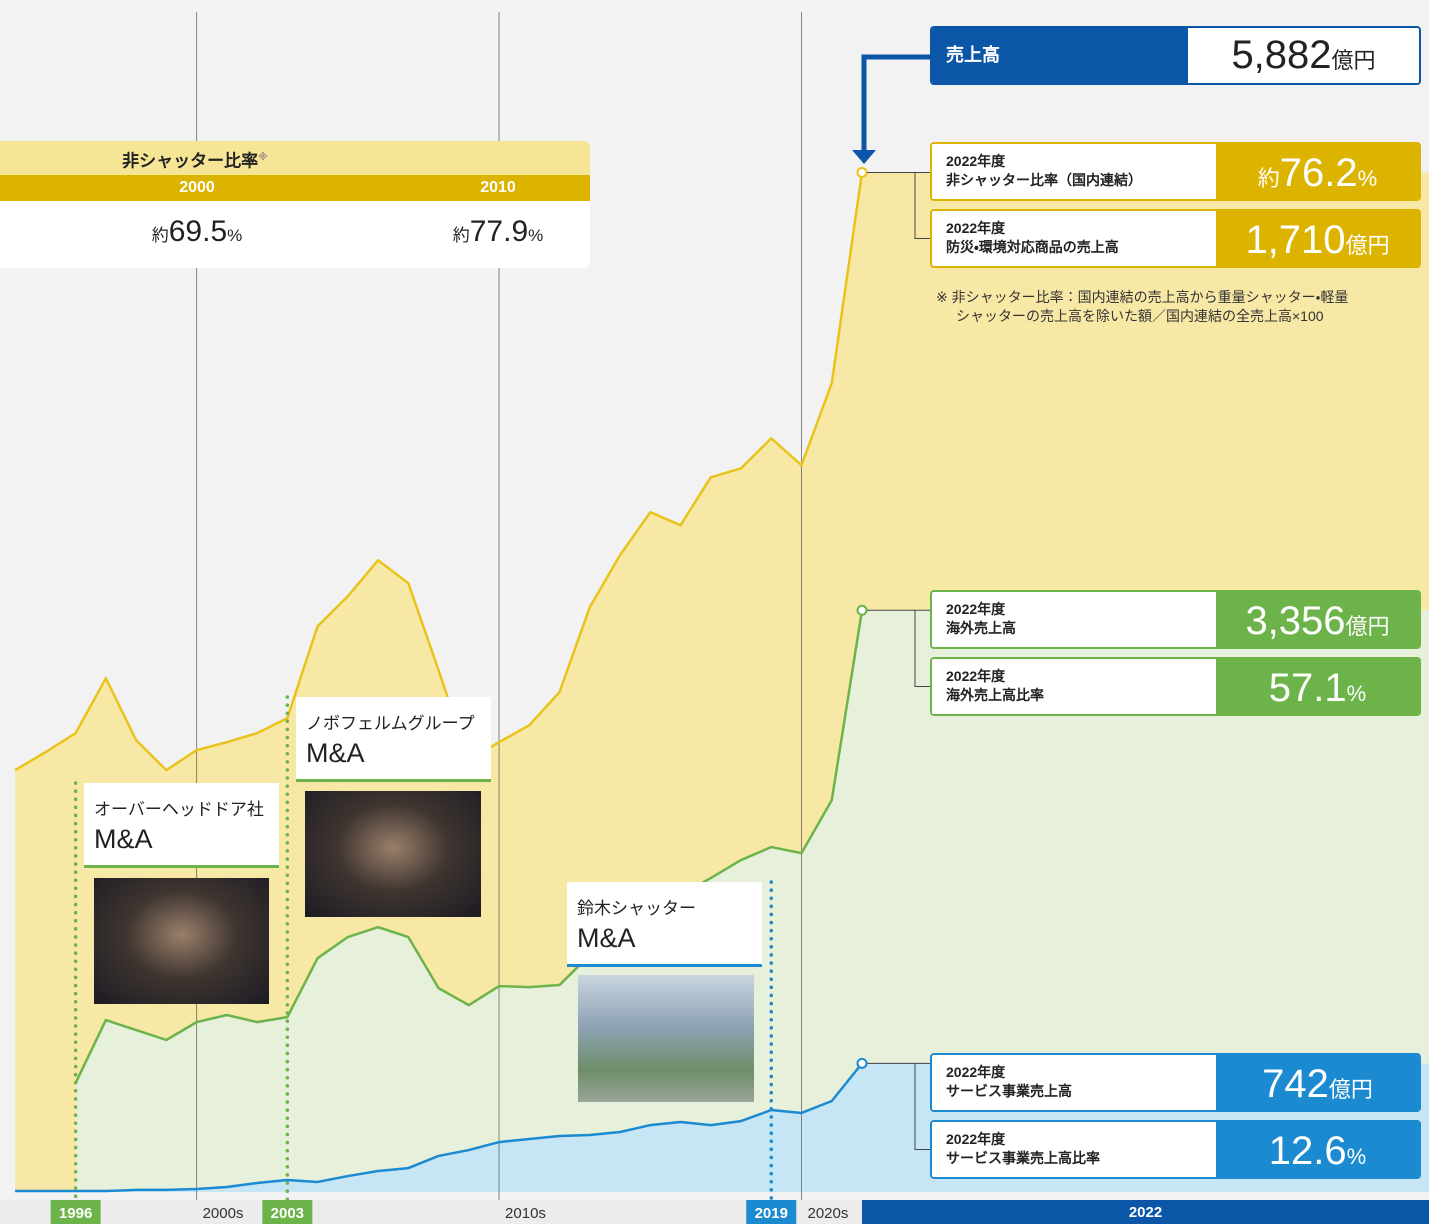 The height and width of the screenshot is (1224, 1429). I want to click on callout-row: 2022年度 サービス事業売上高 742億円, so click(1175, 1082).